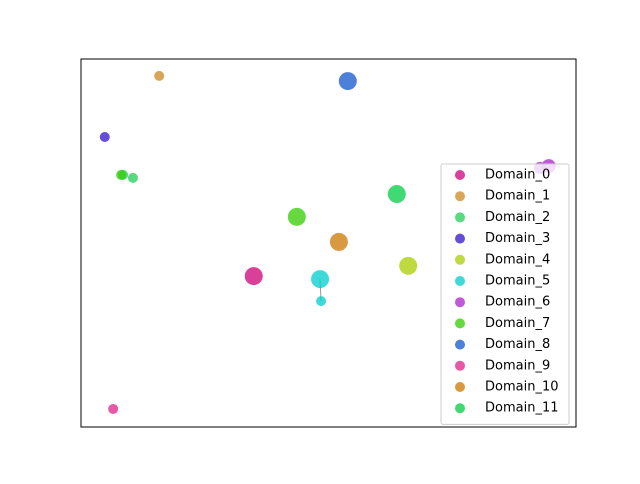  I want to click on legend-label: Domain_7, so click(517, 323).